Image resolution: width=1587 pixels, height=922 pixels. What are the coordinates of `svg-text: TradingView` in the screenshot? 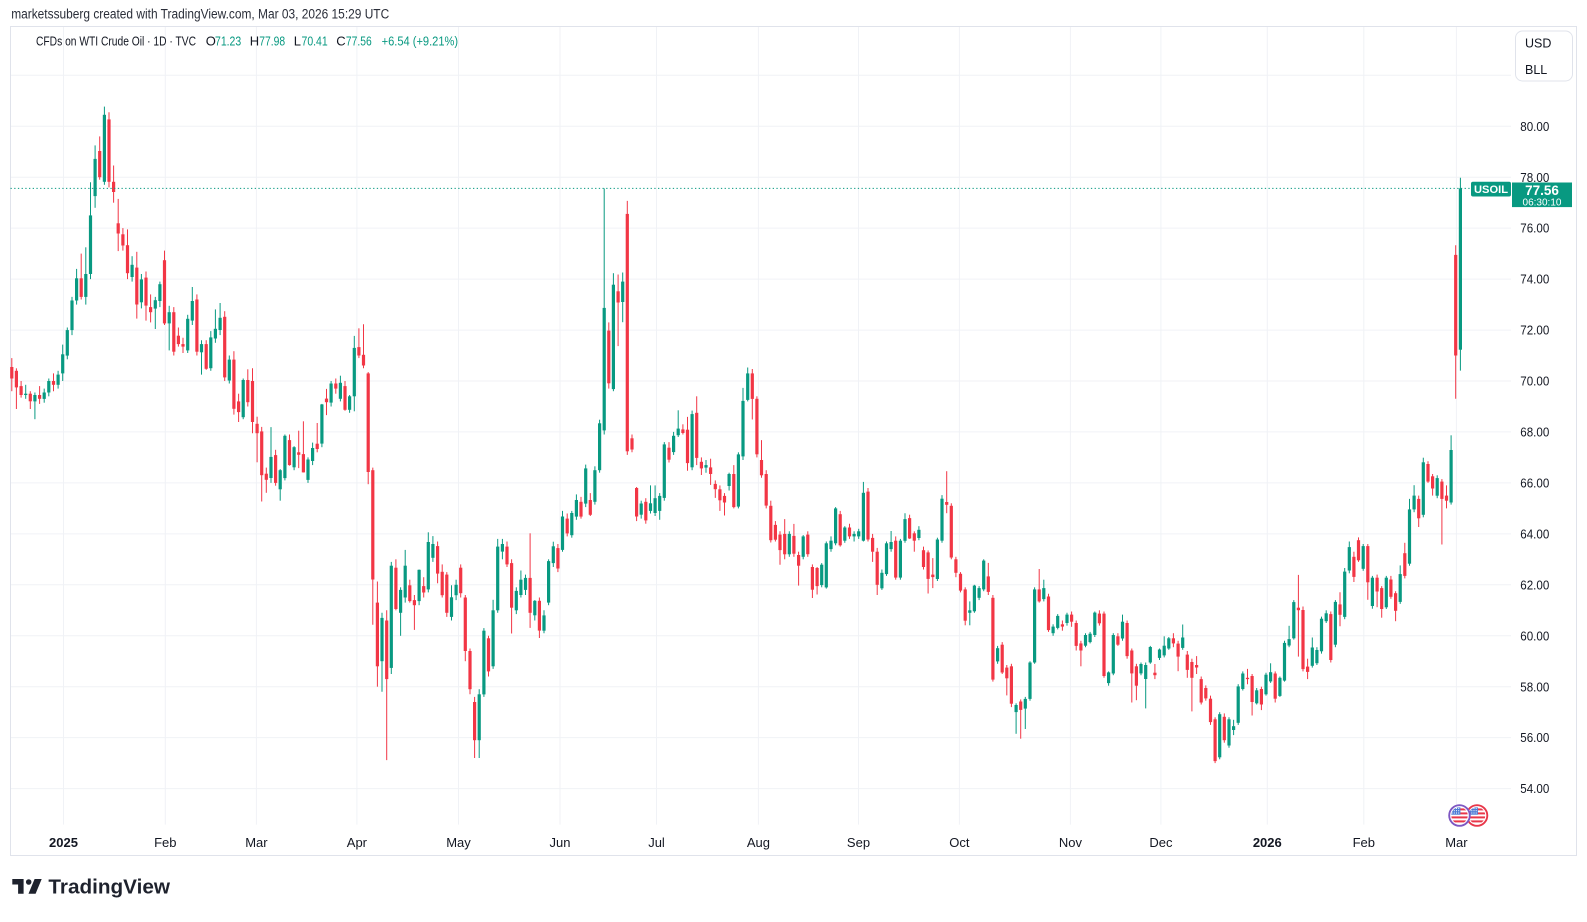 It's located at (109, 887).